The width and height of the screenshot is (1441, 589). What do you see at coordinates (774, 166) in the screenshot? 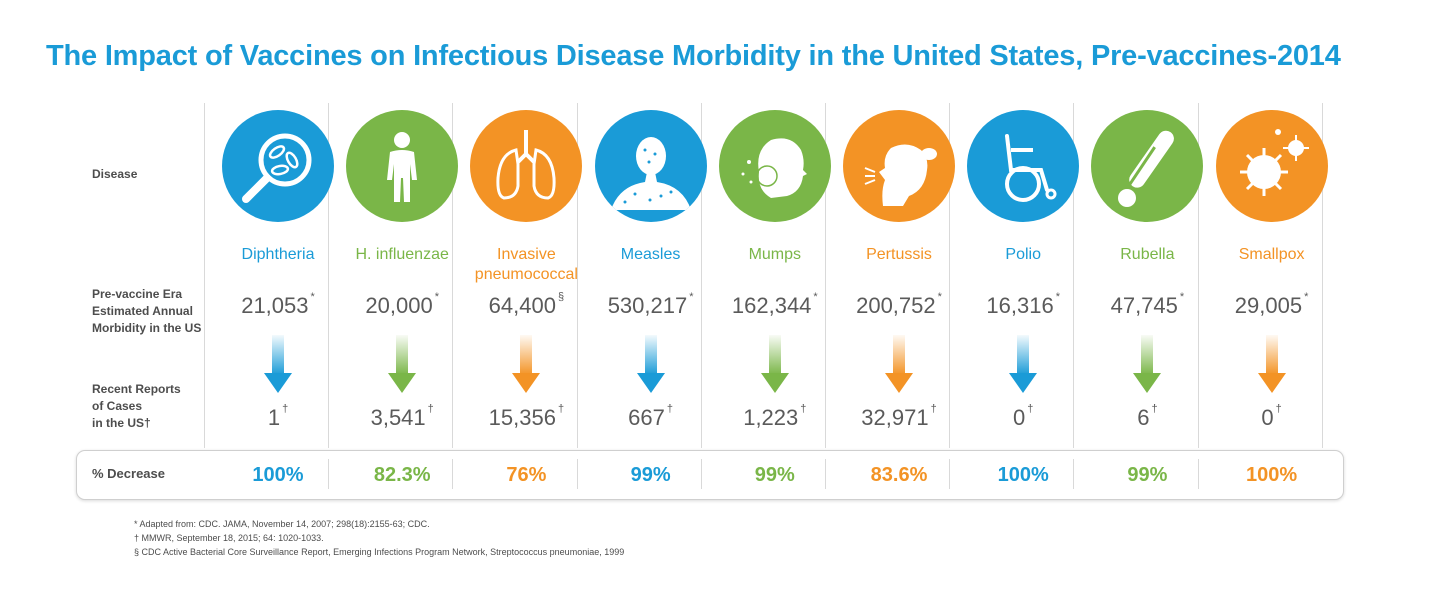
I see `swollen-face-icon` at bounding box center [774, 166].